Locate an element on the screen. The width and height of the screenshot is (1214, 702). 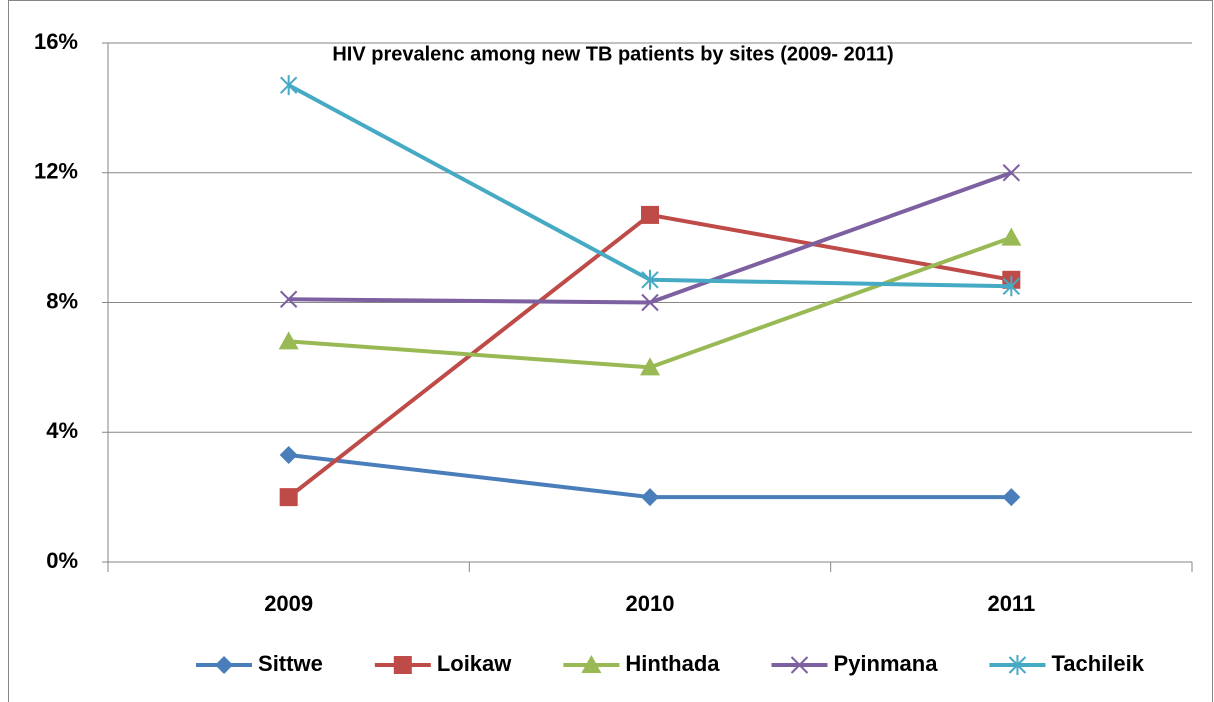
legend-label: Loikaw is located at coordinates (474, 663).